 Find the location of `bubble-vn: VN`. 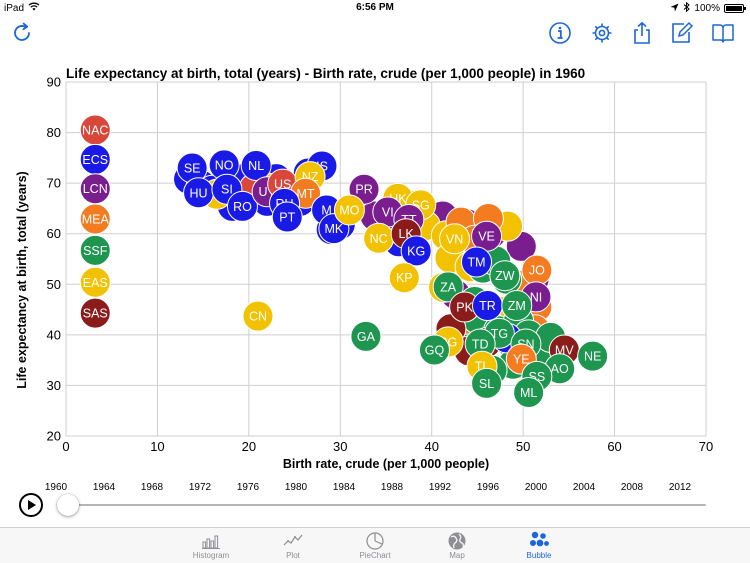

bubble-vn: VN is located at coordinates (455, 239).